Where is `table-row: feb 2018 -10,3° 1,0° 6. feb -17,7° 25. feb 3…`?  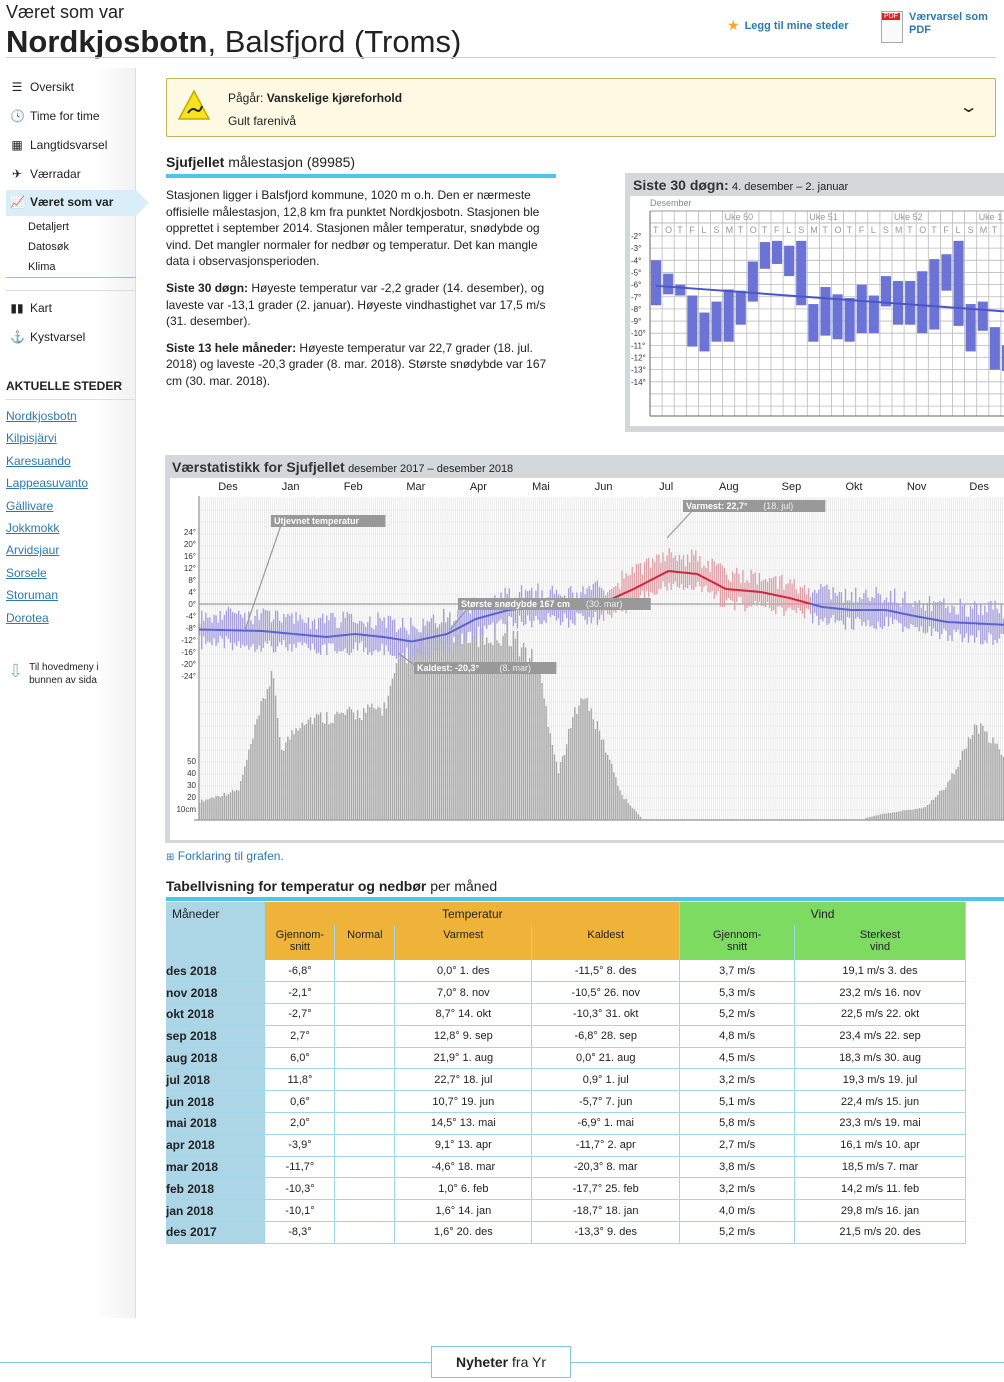 table-row: feb 2018 -10,3° 1,0° 6. feb -17,7° 25. feb 3… is located at coordinates (566, 1188).